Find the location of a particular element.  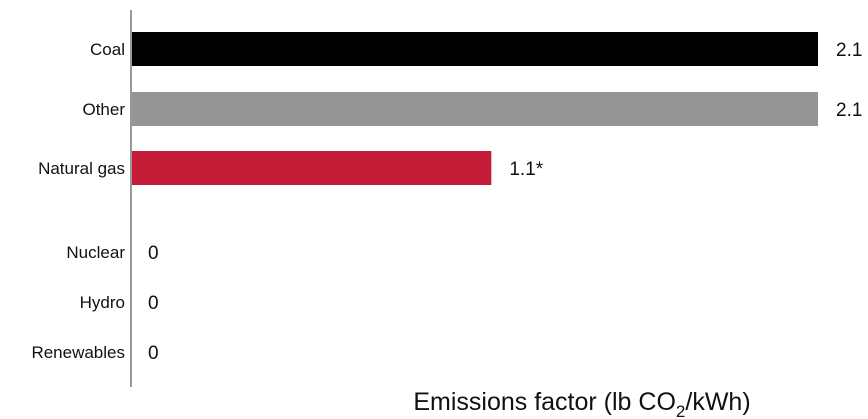

category-label-other: Other is located at coordinates (103, 109).